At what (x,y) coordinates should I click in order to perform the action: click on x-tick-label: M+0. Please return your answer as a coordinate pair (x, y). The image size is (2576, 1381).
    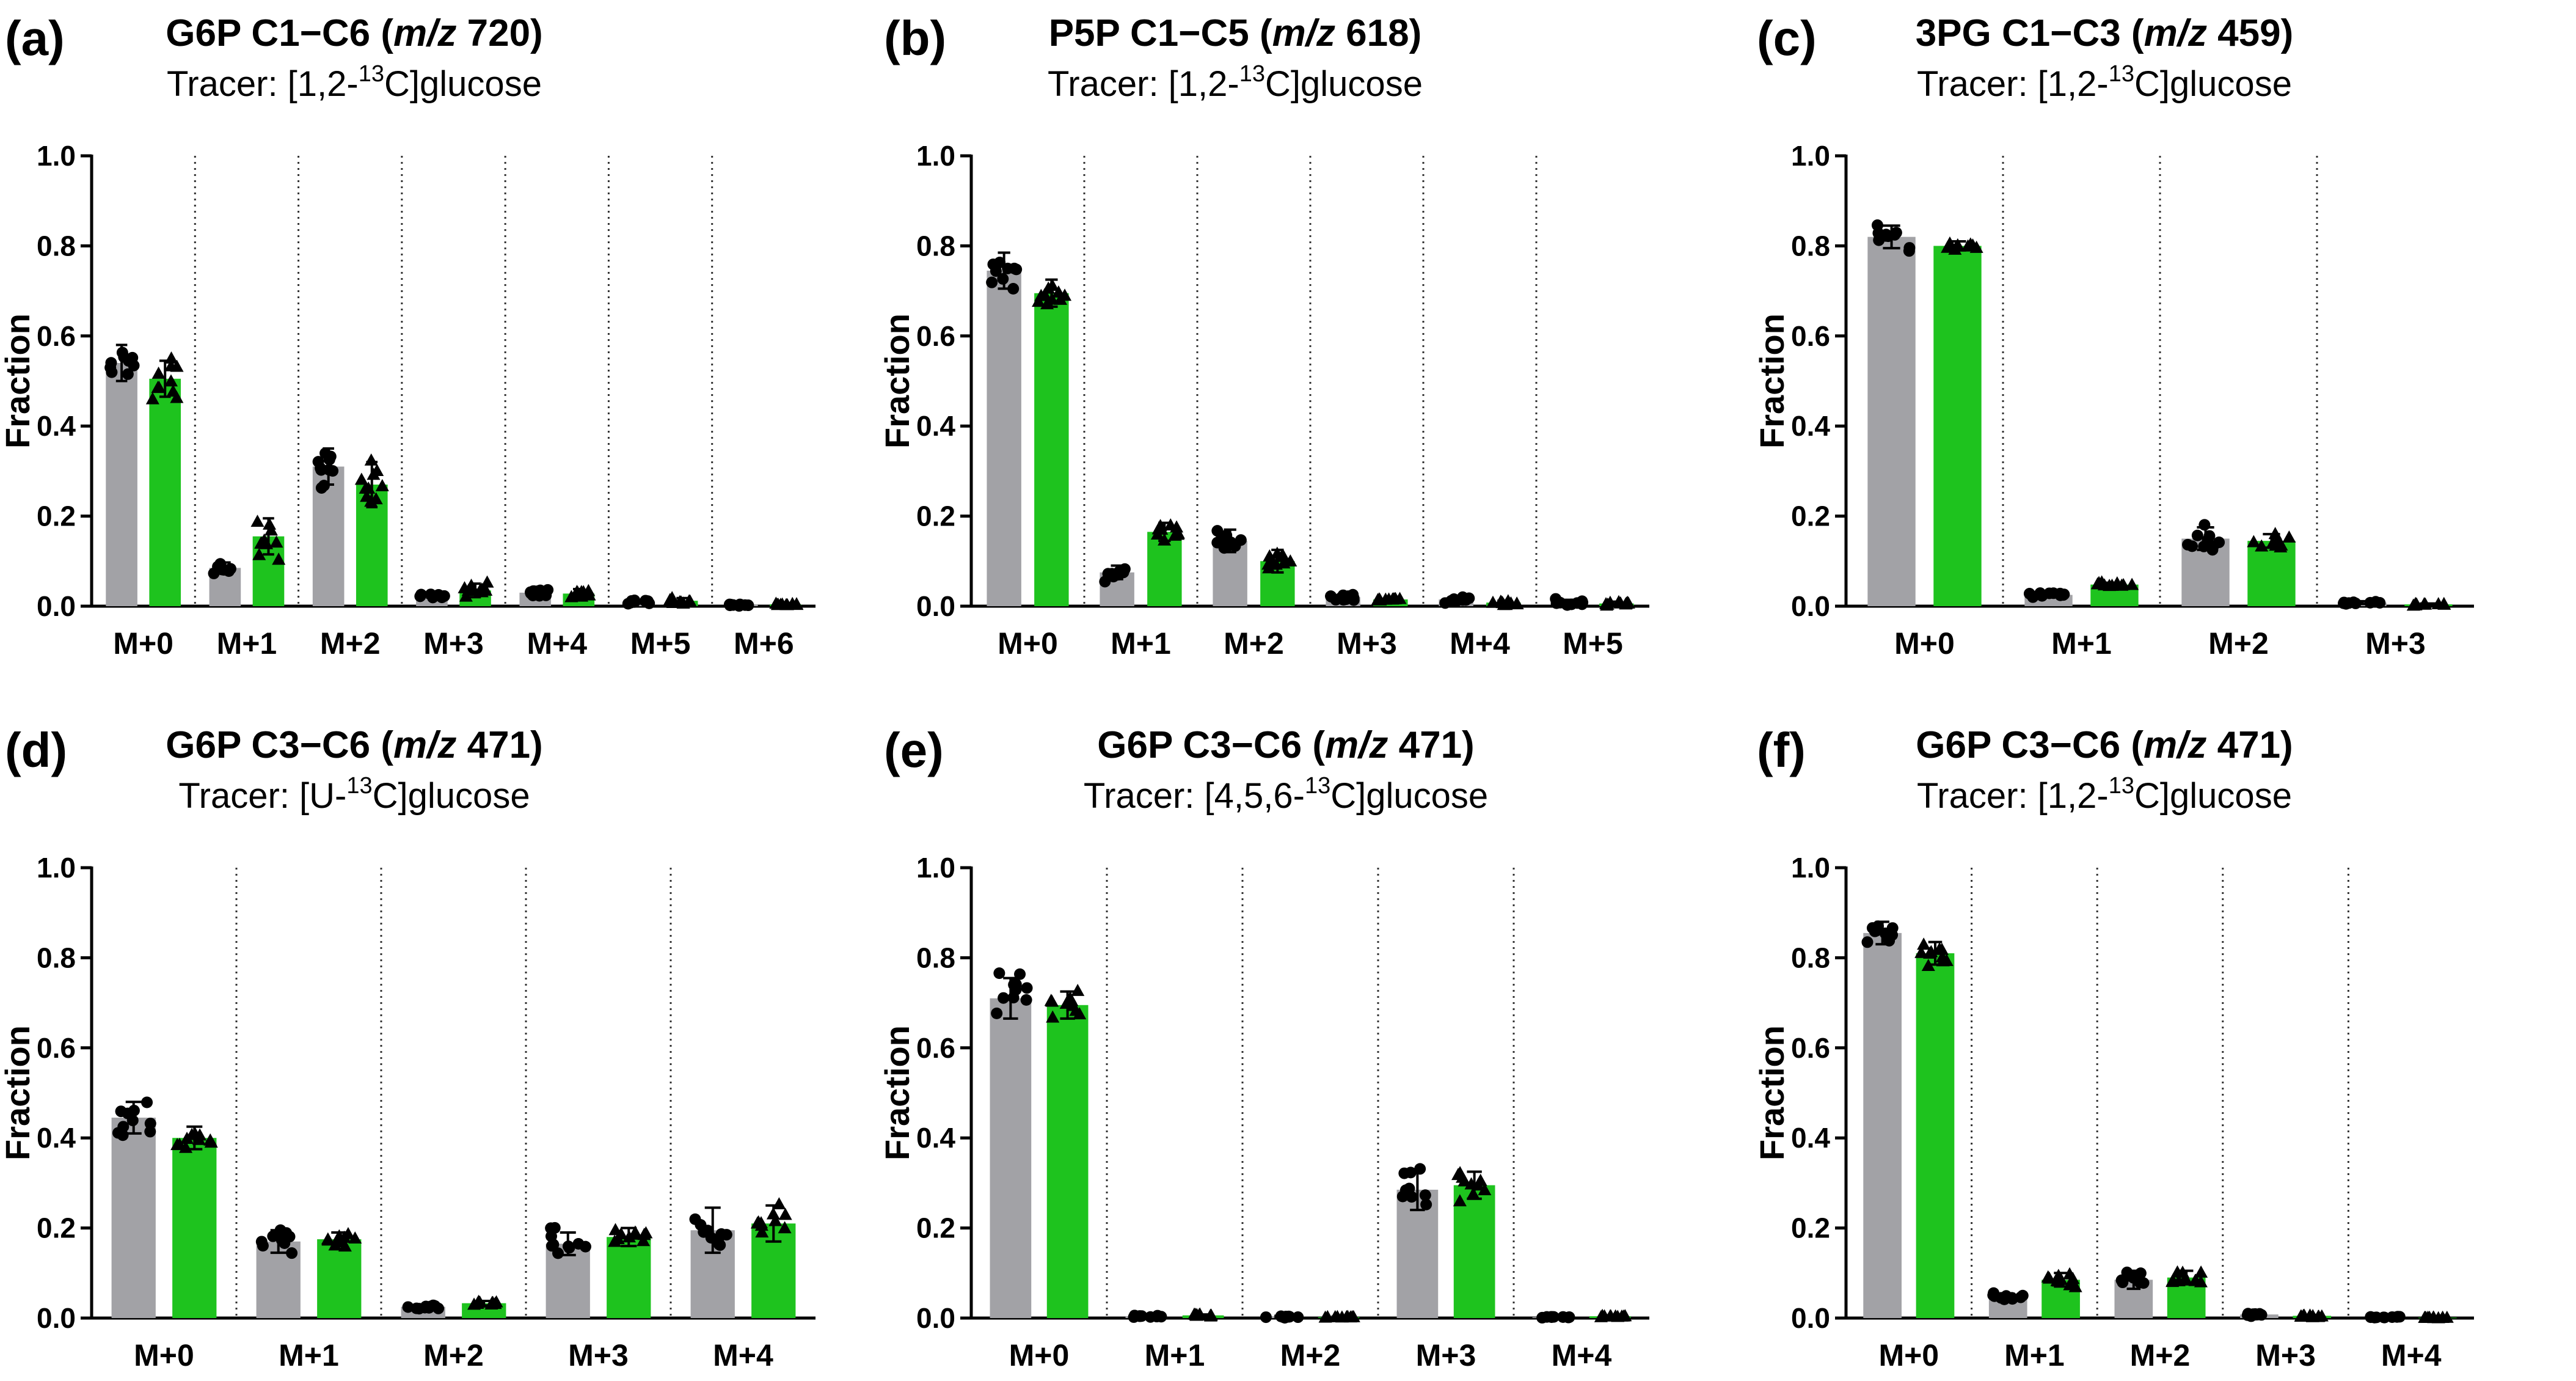
    Looking at the image, I should click on (1925, 643).